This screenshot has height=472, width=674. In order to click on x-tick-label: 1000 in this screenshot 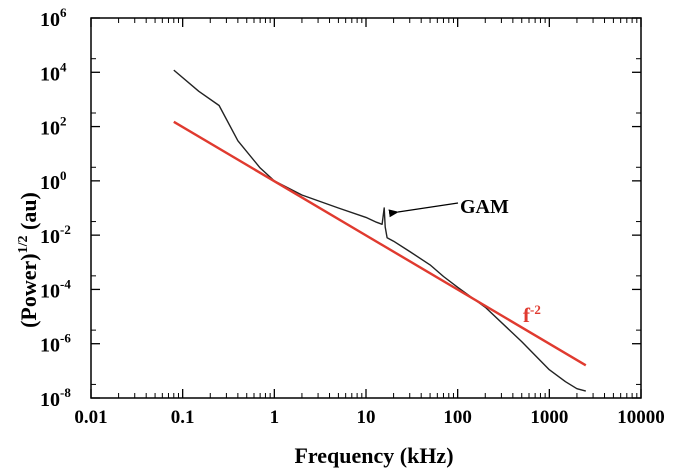, I will do `click(549, 417)`.